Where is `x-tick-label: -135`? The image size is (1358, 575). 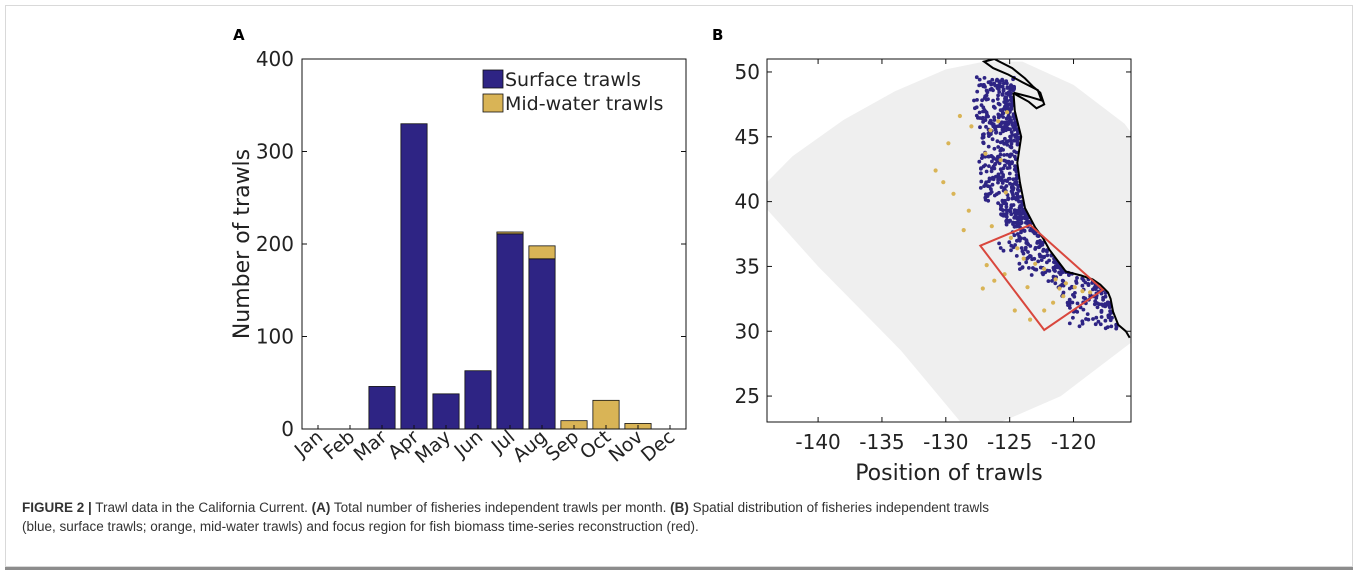
x-tick-label: -135 is located at coordinates (881, 442).